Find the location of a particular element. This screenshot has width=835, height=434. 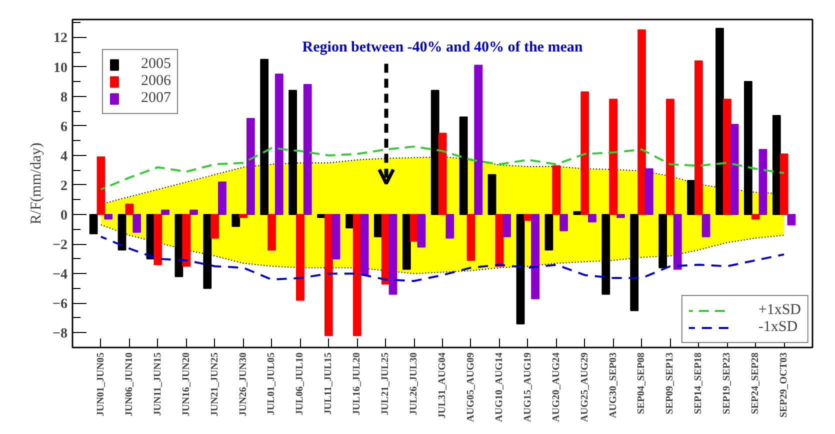

x-tick-label: JUL06_JUL10 is located at coordinates (300, 384).